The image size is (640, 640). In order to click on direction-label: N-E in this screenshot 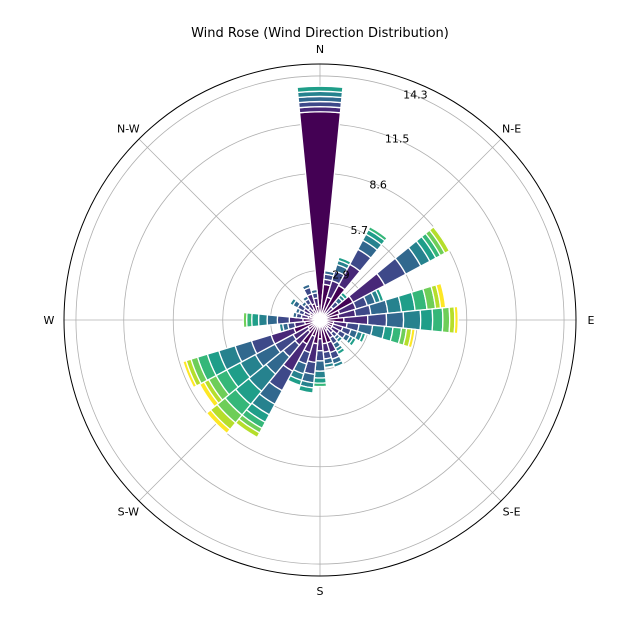, I will do `click(511, 128)`.